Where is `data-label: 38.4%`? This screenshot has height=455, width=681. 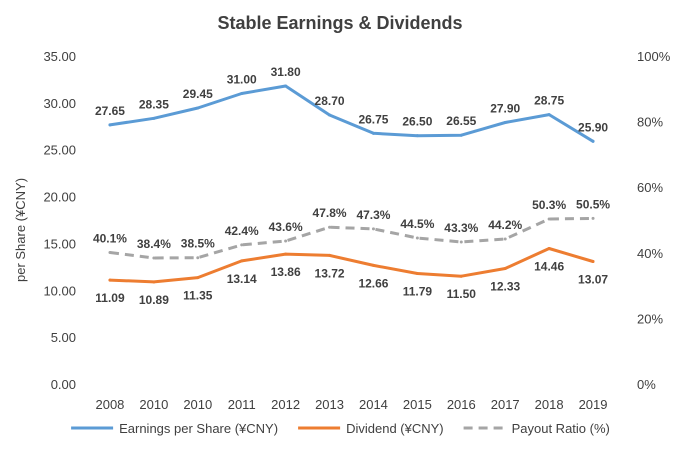 data-label: 38.4% is located at coordinates (154, 244).